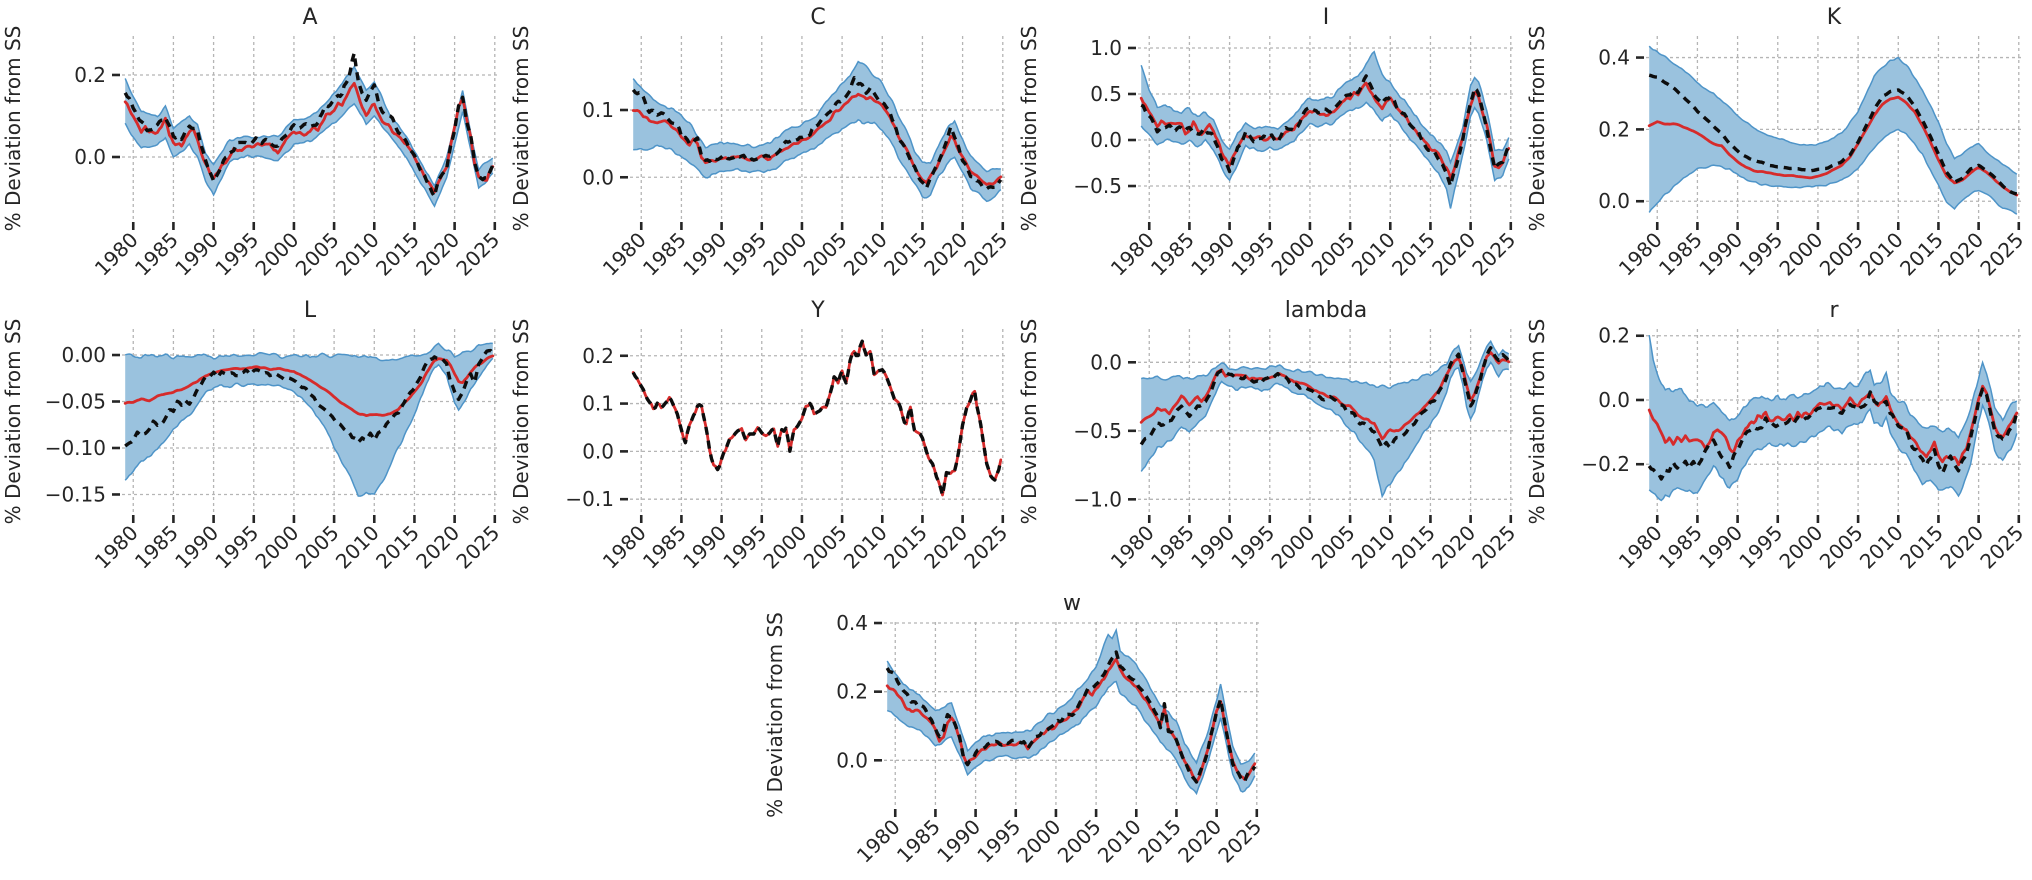 The height and width of the screenshot is (880, 2032). Describe the element at coordinates (1097, 499) in the screenshot. I see `y-tick-label: −1.0` at that location.